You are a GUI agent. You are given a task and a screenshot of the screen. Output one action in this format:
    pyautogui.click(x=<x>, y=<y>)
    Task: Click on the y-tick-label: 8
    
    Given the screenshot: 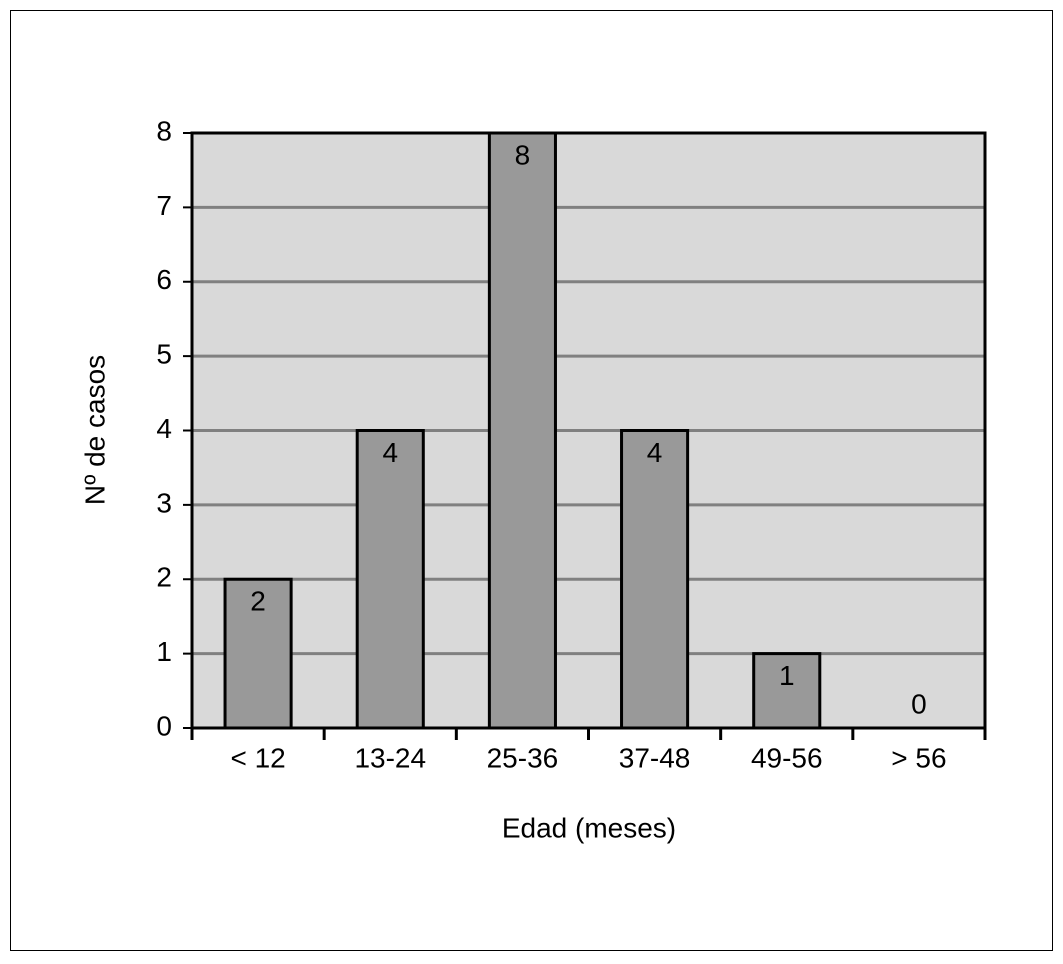 What is the action you would take?
    pyautogui.click(x=164, y=130)
    